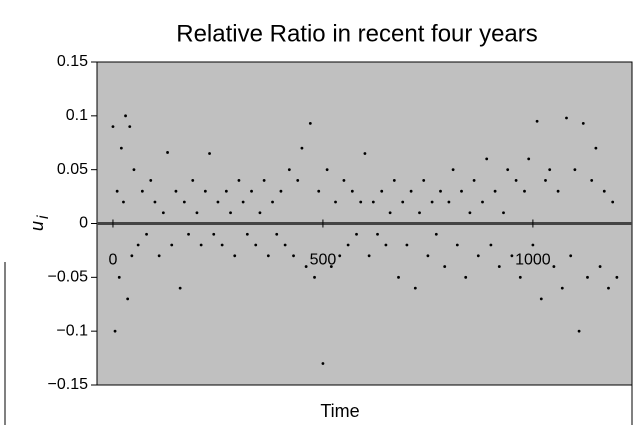 The height and width of the screenshot is (425, 640). What do you see at coordinates (37, 226) in the screenshot?
I see `y-axis-title-base: u` at bounding box center [37, 226].